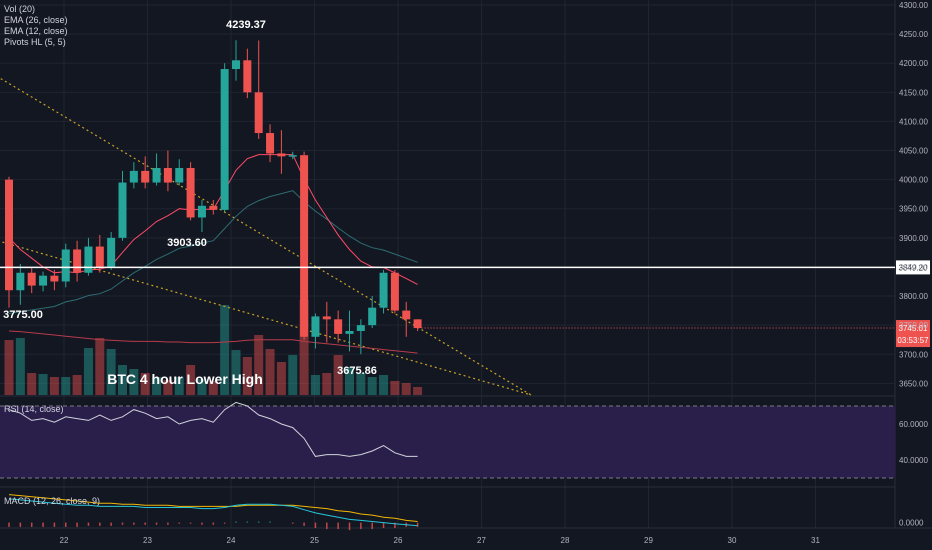  What do you see at coordinates (913, 424) in the screenshot?
I see `rsi-tick-label: 60.0000` at bounding box center [913, 424].